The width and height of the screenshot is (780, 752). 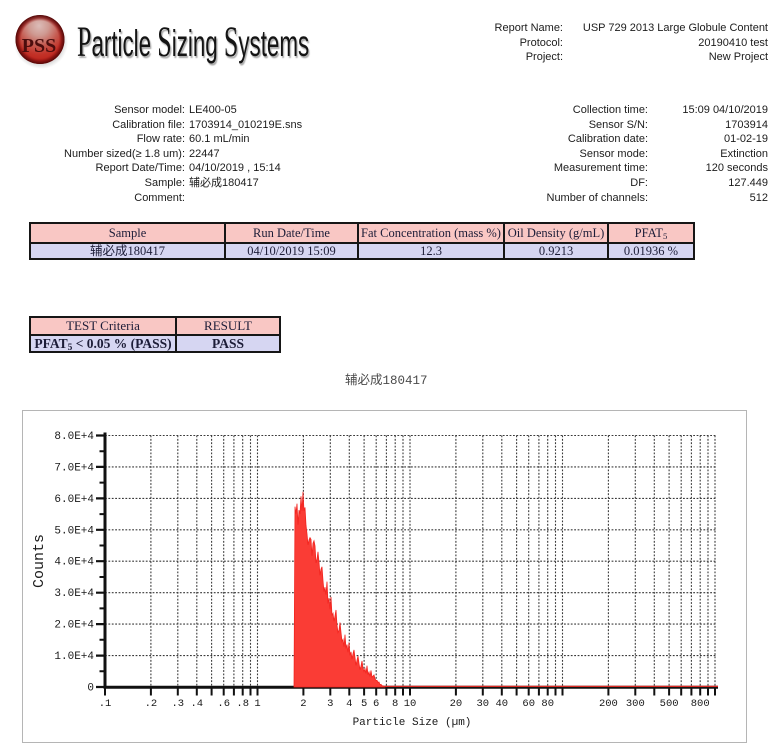 I want to click on svg-text: 3.0E+4, so click(x=74, y=594).